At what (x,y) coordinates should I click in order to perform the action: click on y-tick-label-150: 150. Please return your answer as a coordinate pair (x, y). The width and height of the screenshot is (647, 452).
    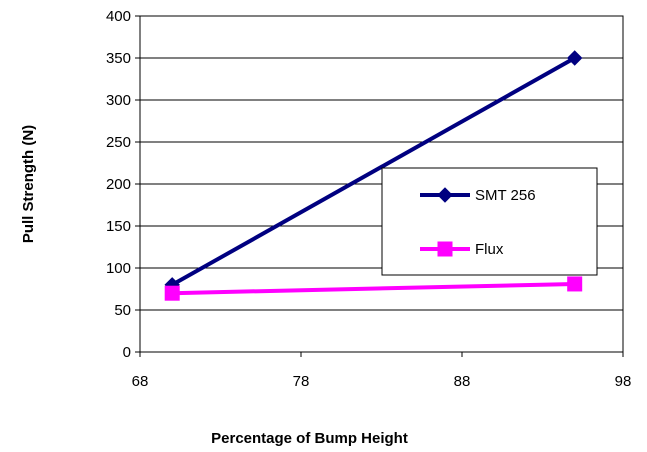
    Looking at the image, I should click on (118, 226).